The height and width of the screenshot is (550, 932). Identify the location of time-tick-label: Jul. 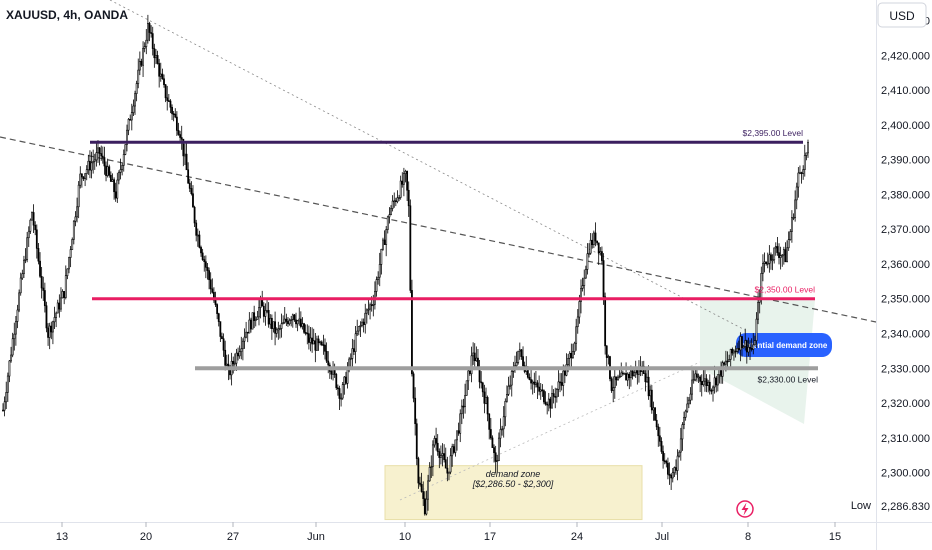
(662, 537).